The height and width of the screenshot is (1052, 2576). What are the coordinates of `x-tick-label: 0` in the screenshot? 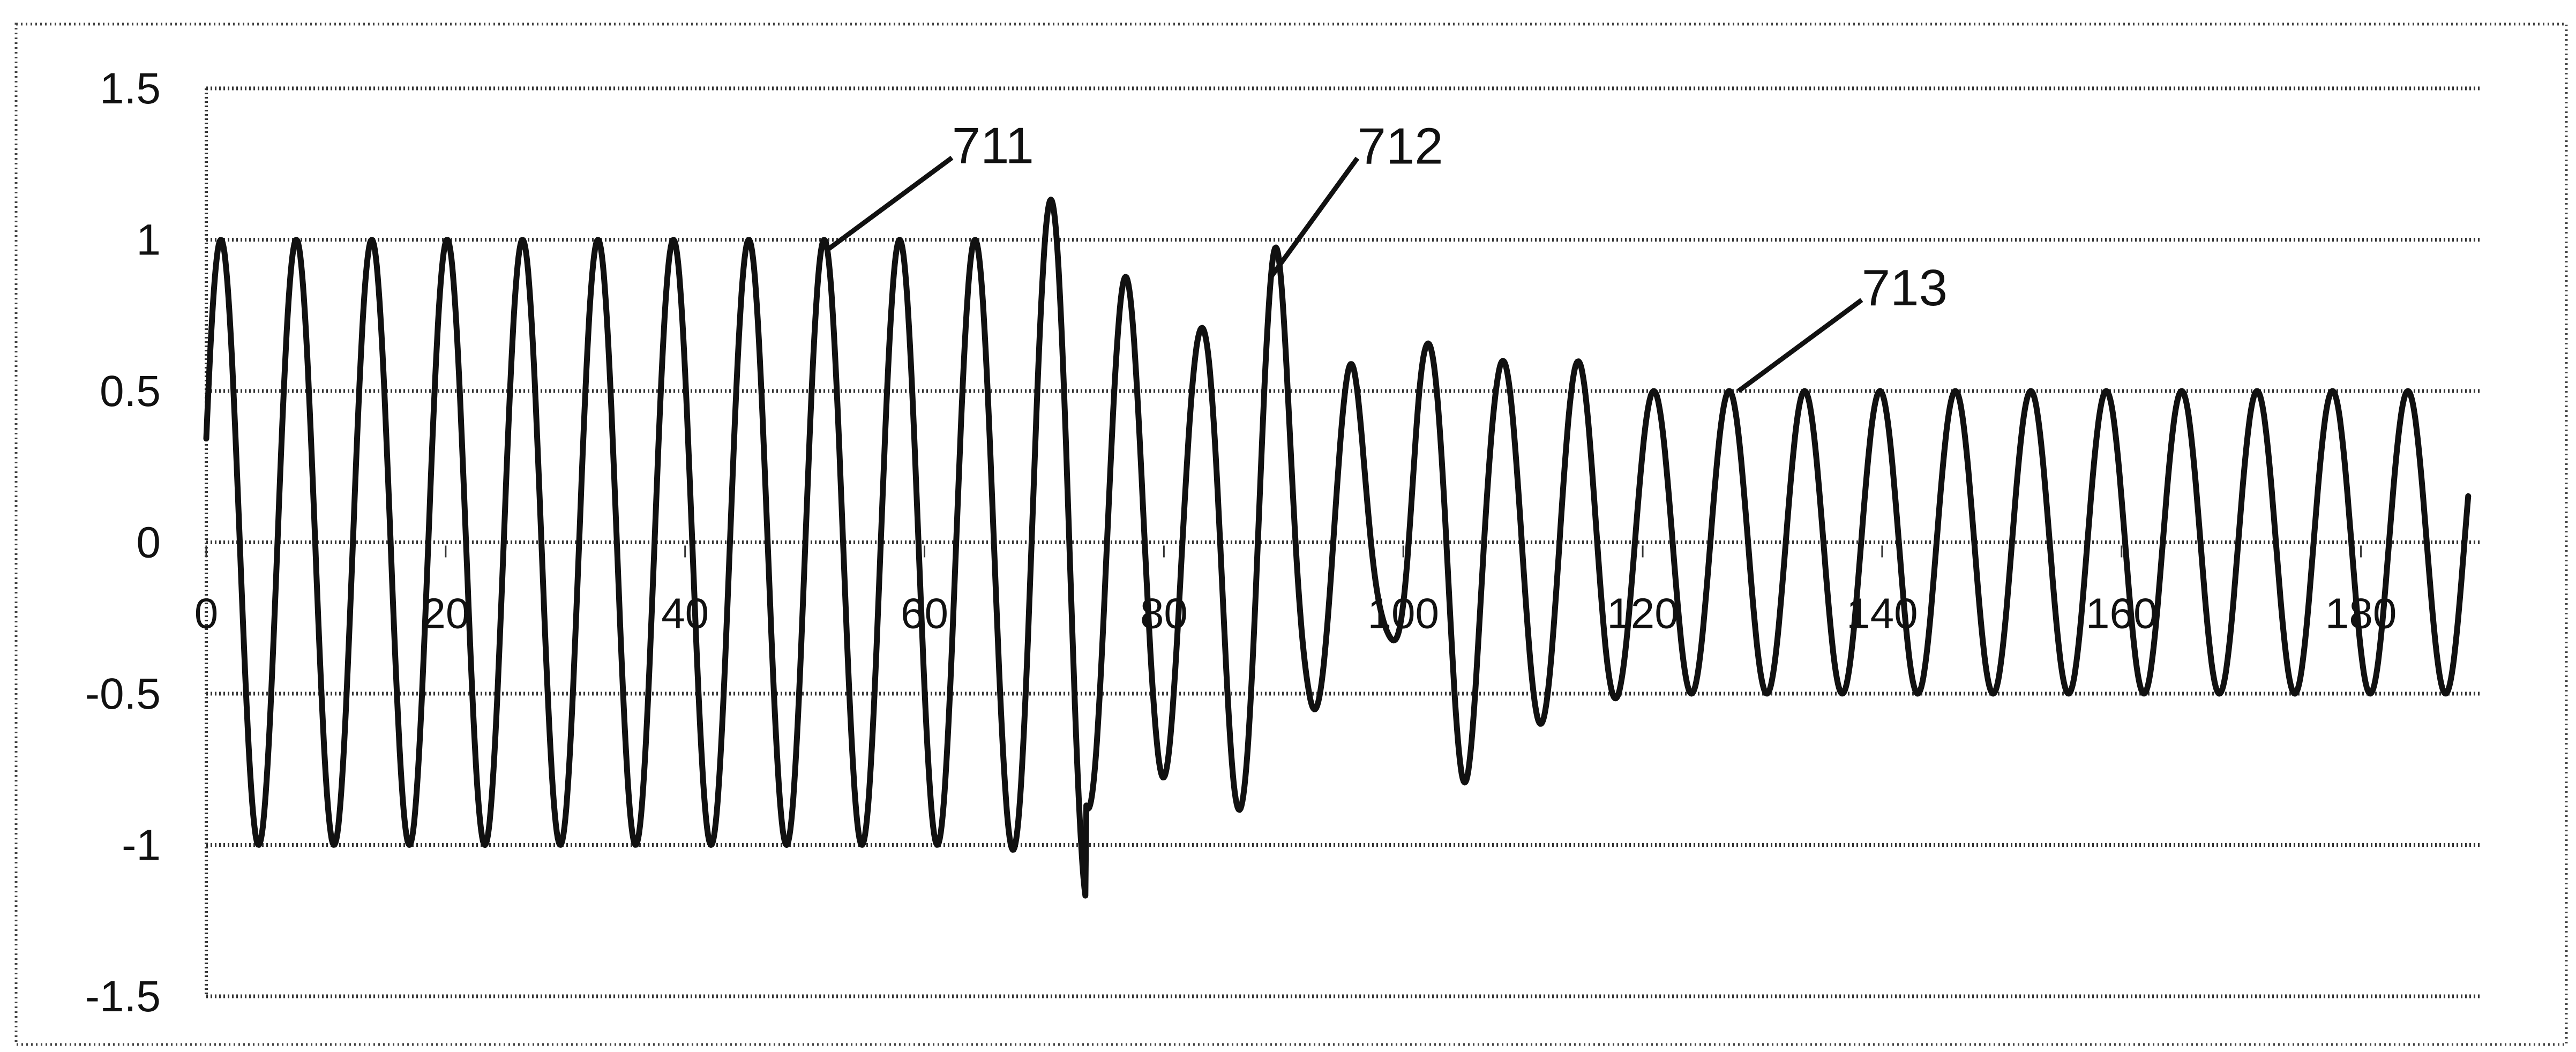 It's located at (206, 613).